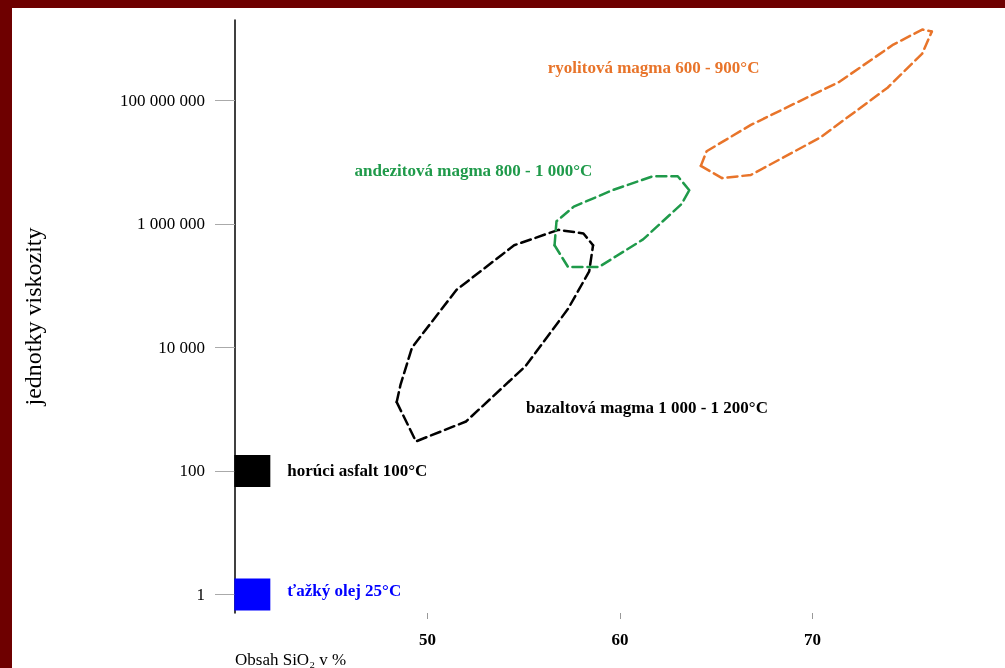 This screenshot has width=1005, height=668. I want to click on text: ryolitová magma 600 - 900°C, so click(653, 68).